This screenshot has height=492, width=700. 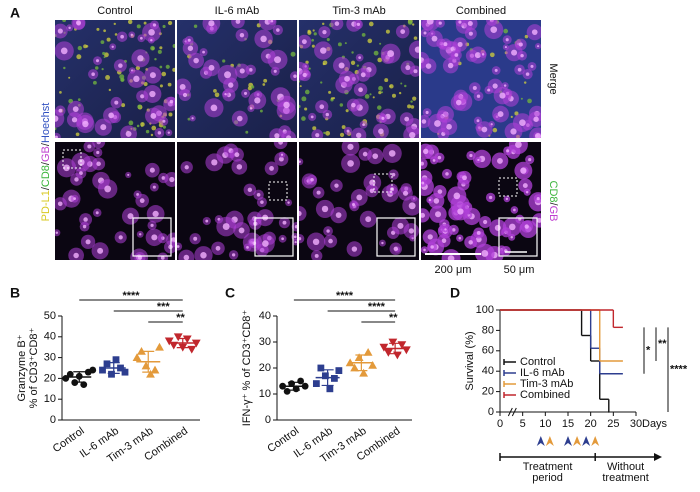 I want to click on y-axis-label: IFN-γ⁺ % of CD3⁺CD8⁺, so click(x=247, y=368).